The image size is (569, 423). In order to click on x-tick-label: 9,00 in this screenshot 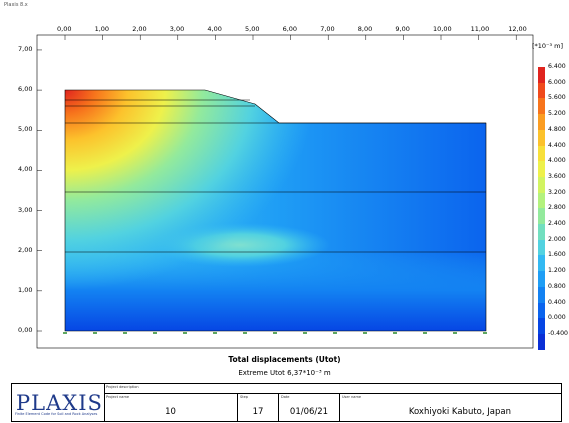, I will do `click(402, 29)`.